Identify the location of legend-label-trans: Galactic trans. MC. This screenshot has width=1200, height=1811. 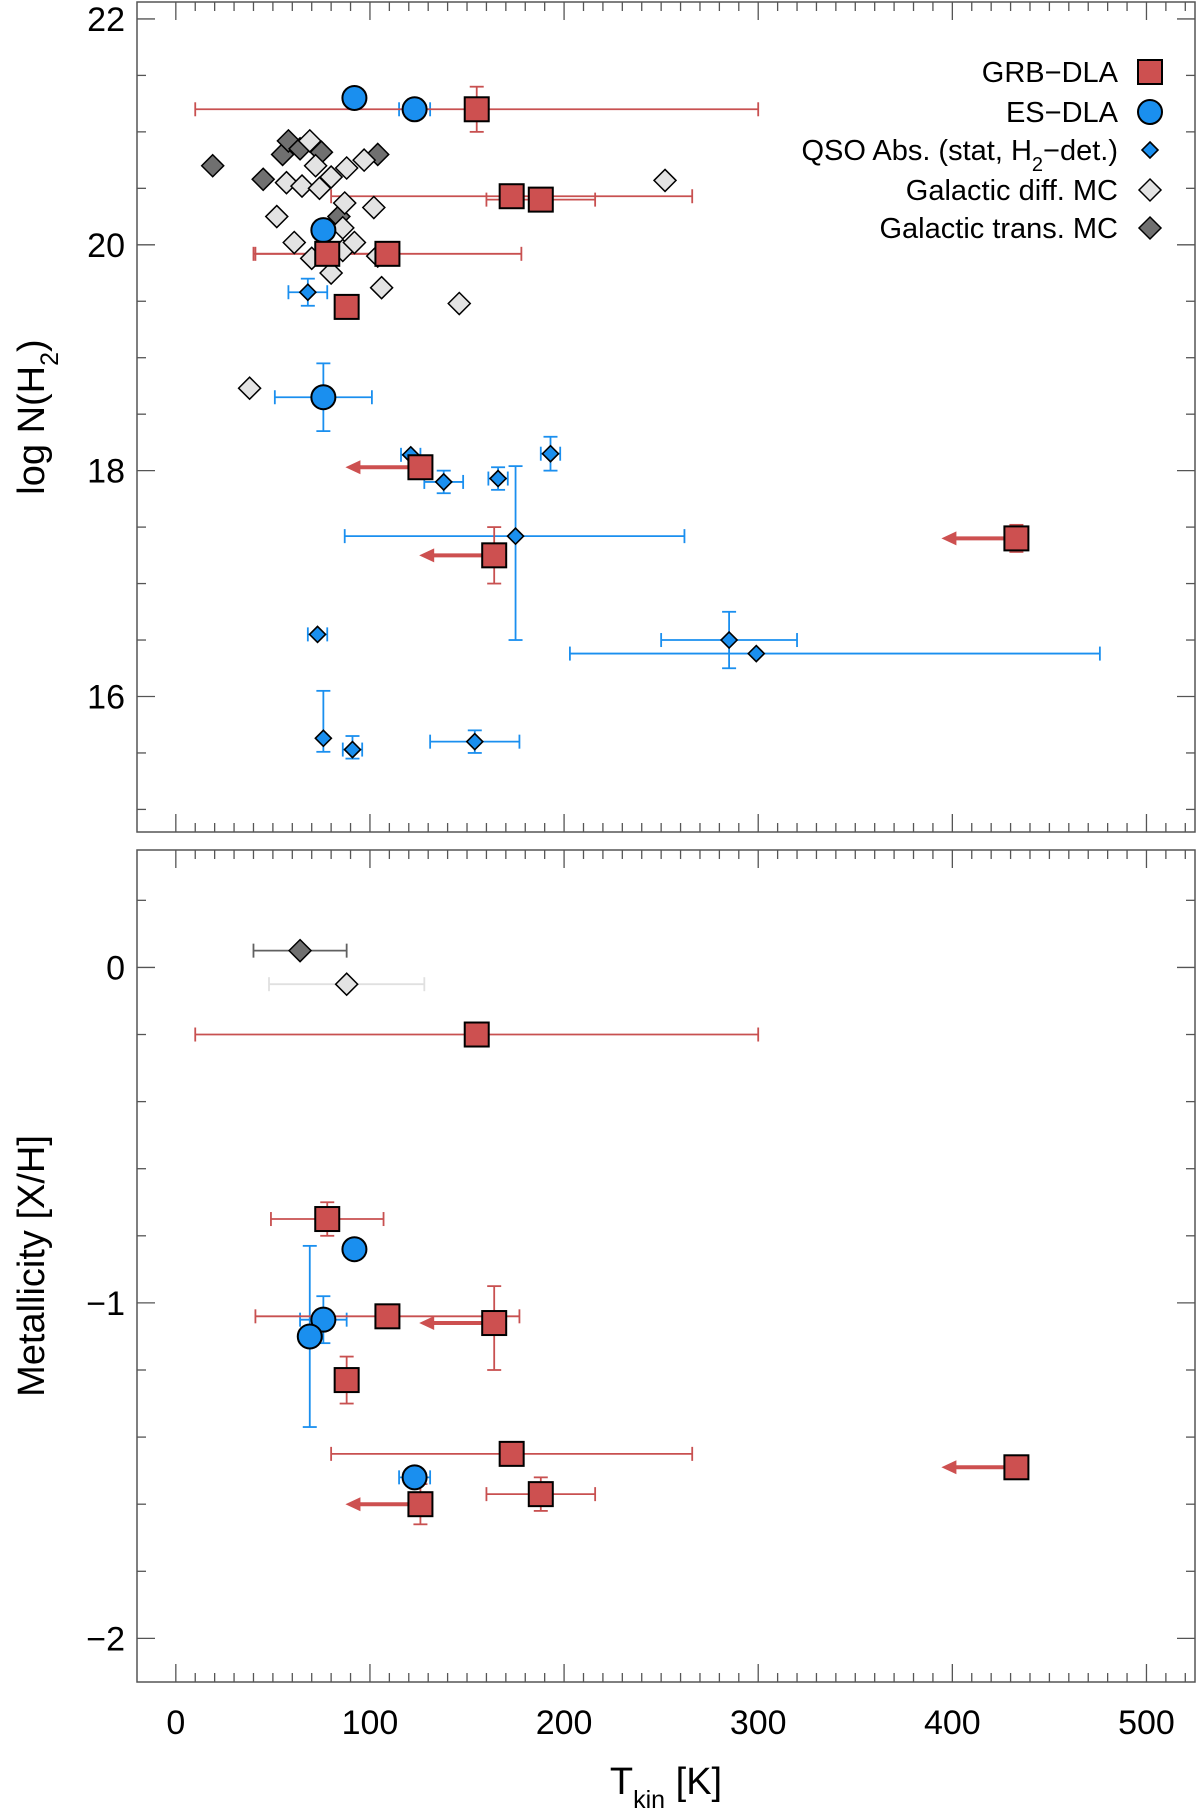
(999, 229).